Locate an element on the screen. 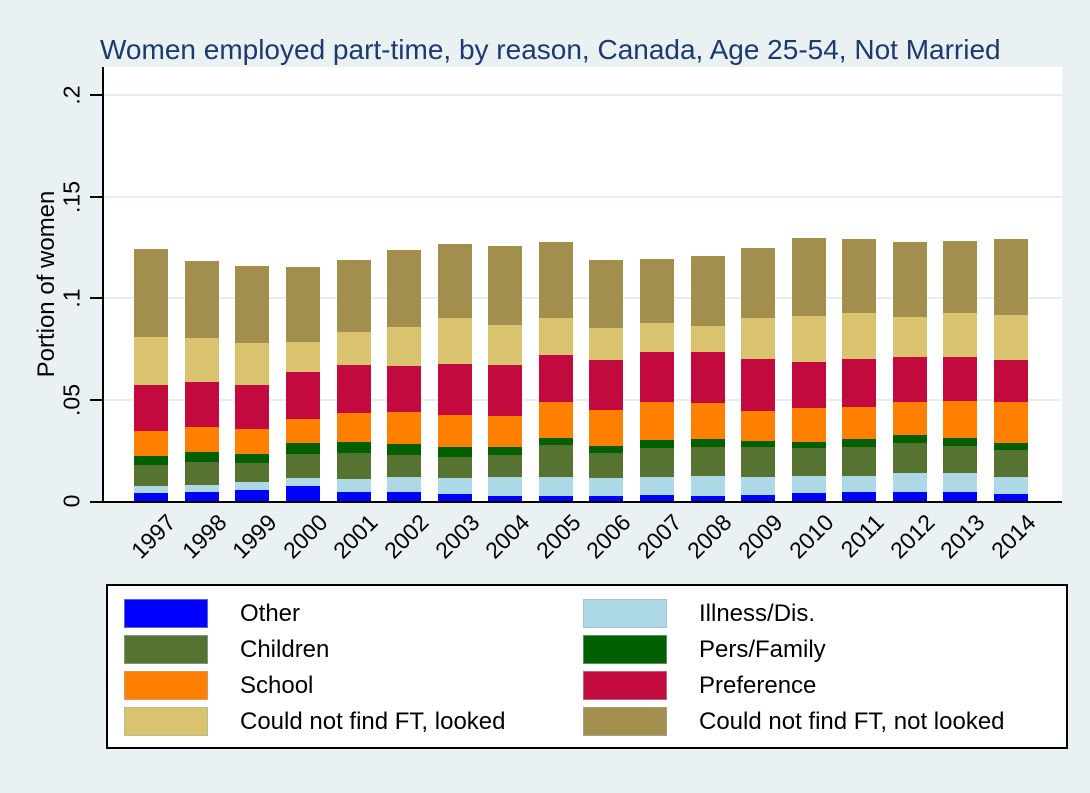 This screenshot has height=793, width=1090. legend-item: Preference is located at coordinates (816, 686).